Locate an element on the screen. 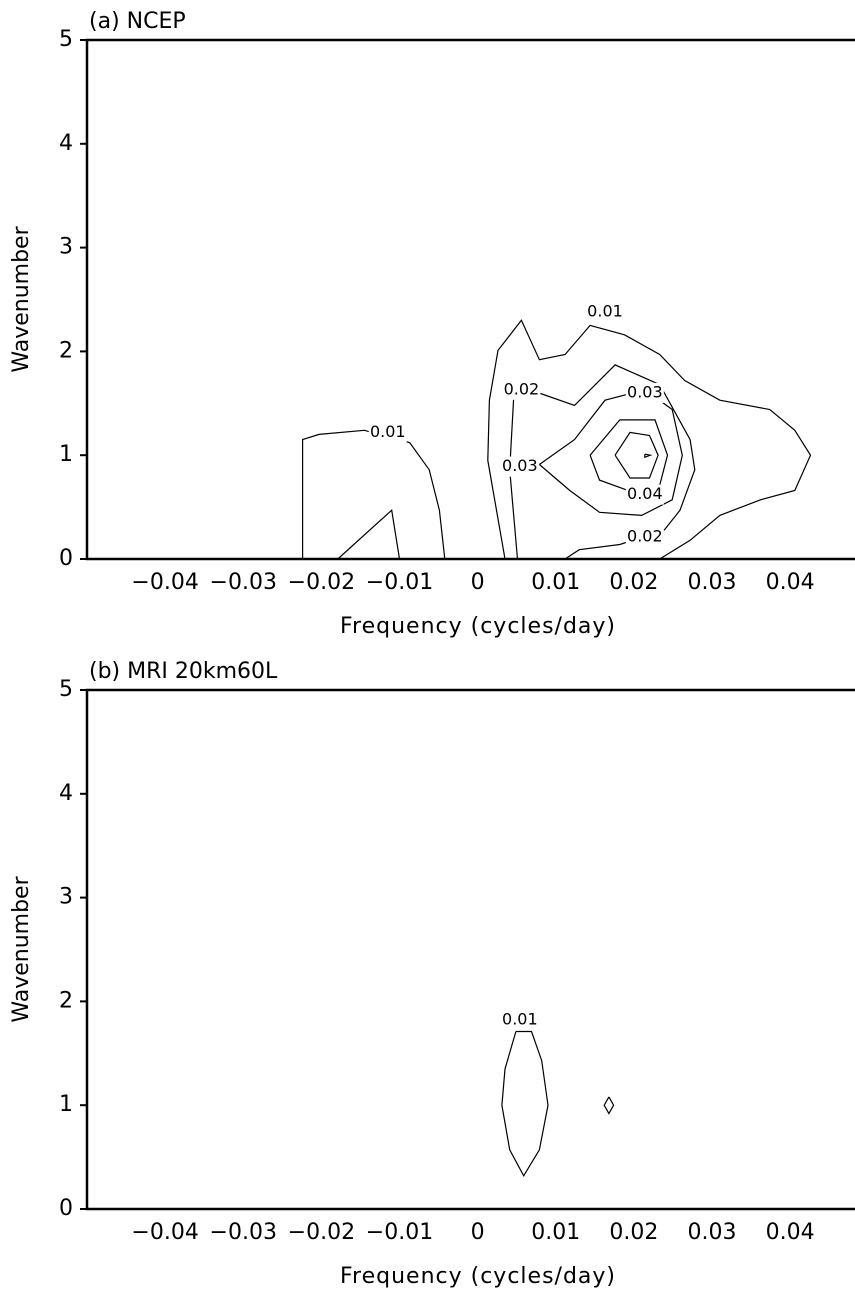 The height and width of the screenshot is (1292, 855). panel-title: (a) NCEP is located at coordinates (137, 21).